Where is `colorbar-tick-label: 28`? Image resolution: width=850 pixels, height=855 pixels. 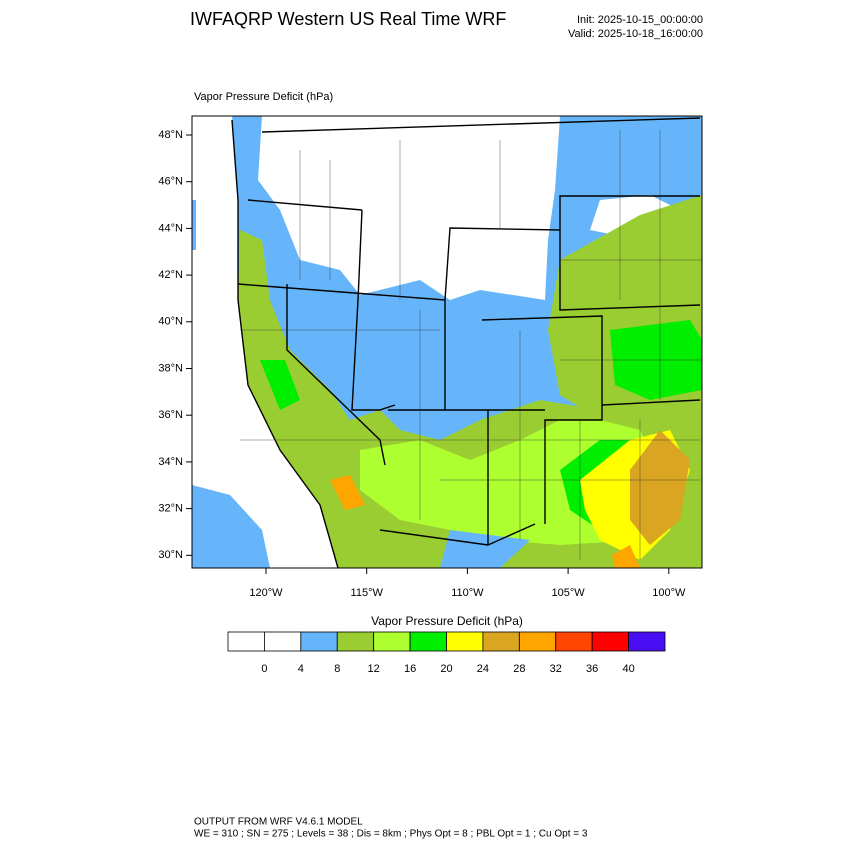 colorbar-tick-label: 28 is located at coordinates (519, 669).